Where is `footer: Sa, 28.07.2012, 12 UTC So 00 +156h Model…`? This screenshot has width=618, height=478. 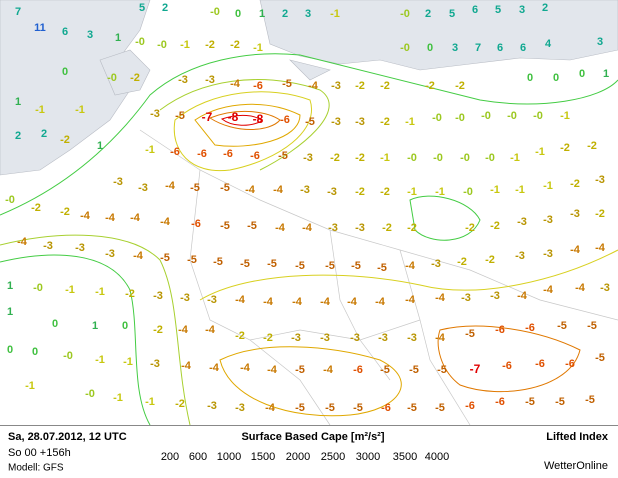
footer: Sa, 28.07.2012, 12 UTC So 00 +156h Model… is located at coordinates (309, 451).